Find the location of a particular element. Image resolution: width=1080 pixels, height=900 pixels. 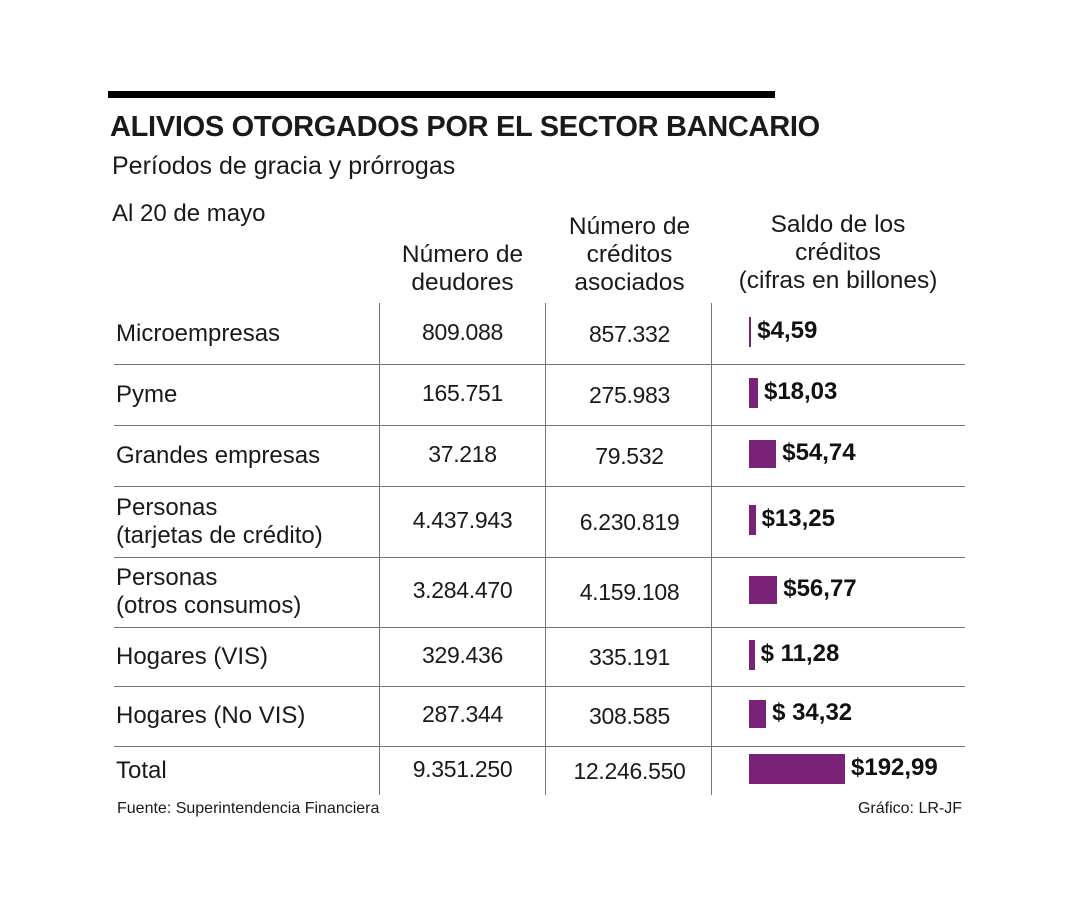

chart-title: ALIVIOS OTORGADOS POR EL SECTOR BANCARIO is located at coordinates (465, 127).